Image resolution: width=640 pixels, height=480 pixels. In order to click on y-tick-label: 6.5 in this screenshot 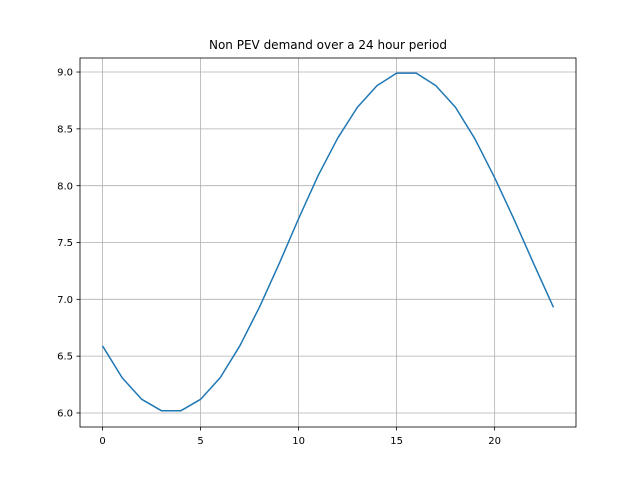, I will do `click(65, 357)`.